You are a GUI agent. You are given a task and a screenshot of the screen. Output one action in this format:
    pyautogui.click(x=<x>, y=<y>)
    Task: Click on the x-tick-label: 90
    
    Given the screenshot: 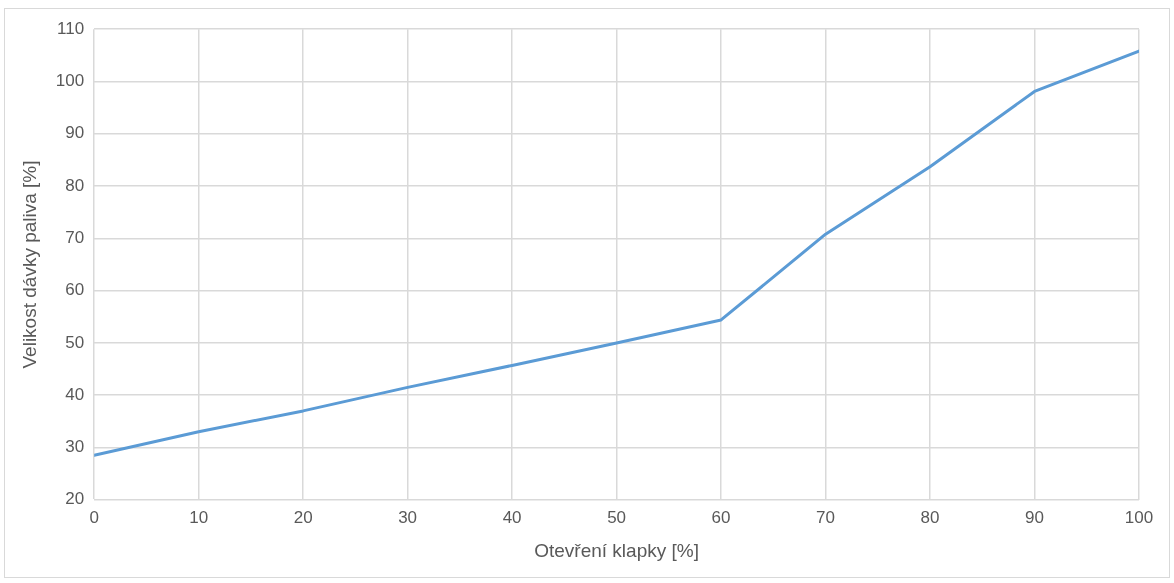 What is the action you would take?
    pyautogui.click(x=1034, y=517)
    